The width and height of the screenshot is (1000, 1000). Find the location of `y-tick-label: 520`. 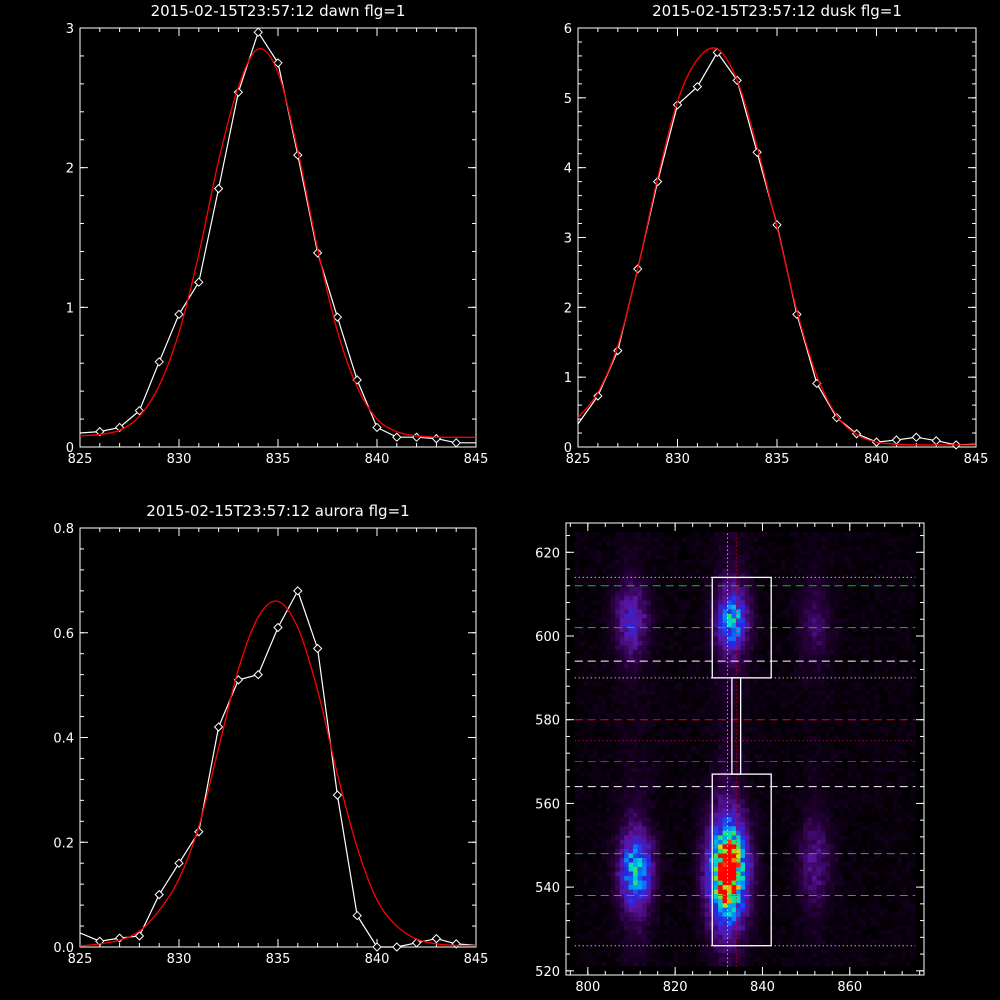

y-tick-label: 520 is located at coordinates (547, 972).